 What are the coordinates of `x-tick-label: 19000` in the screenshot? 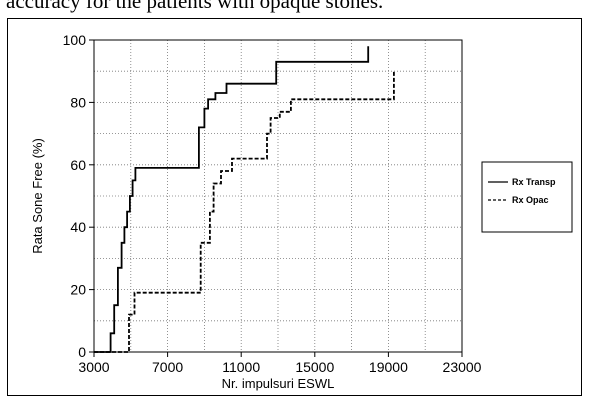 It's located at (388, 367).